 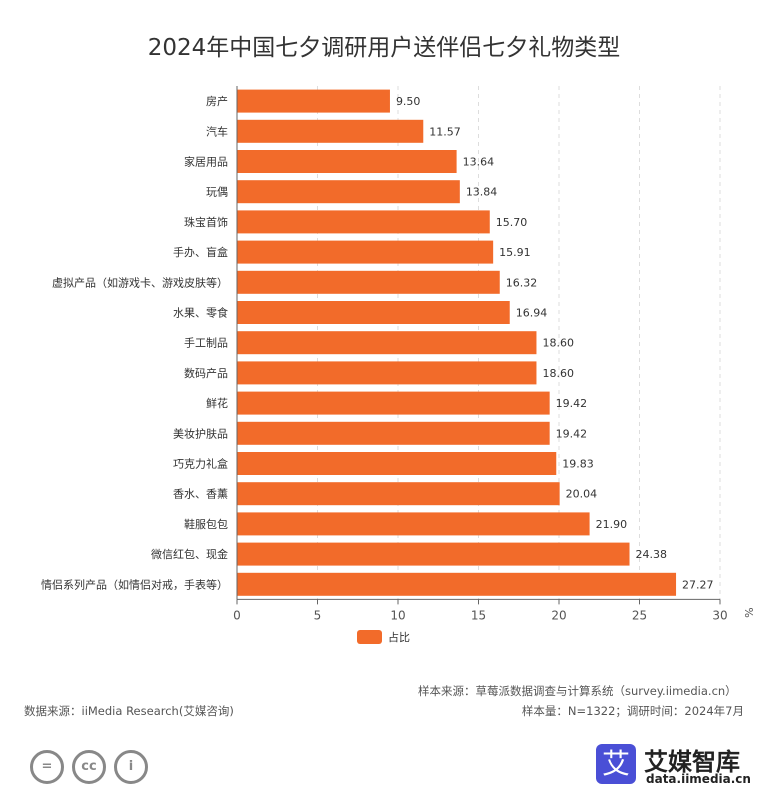 I want to click on category-label: 手工制品, so click(x=206, y=343).